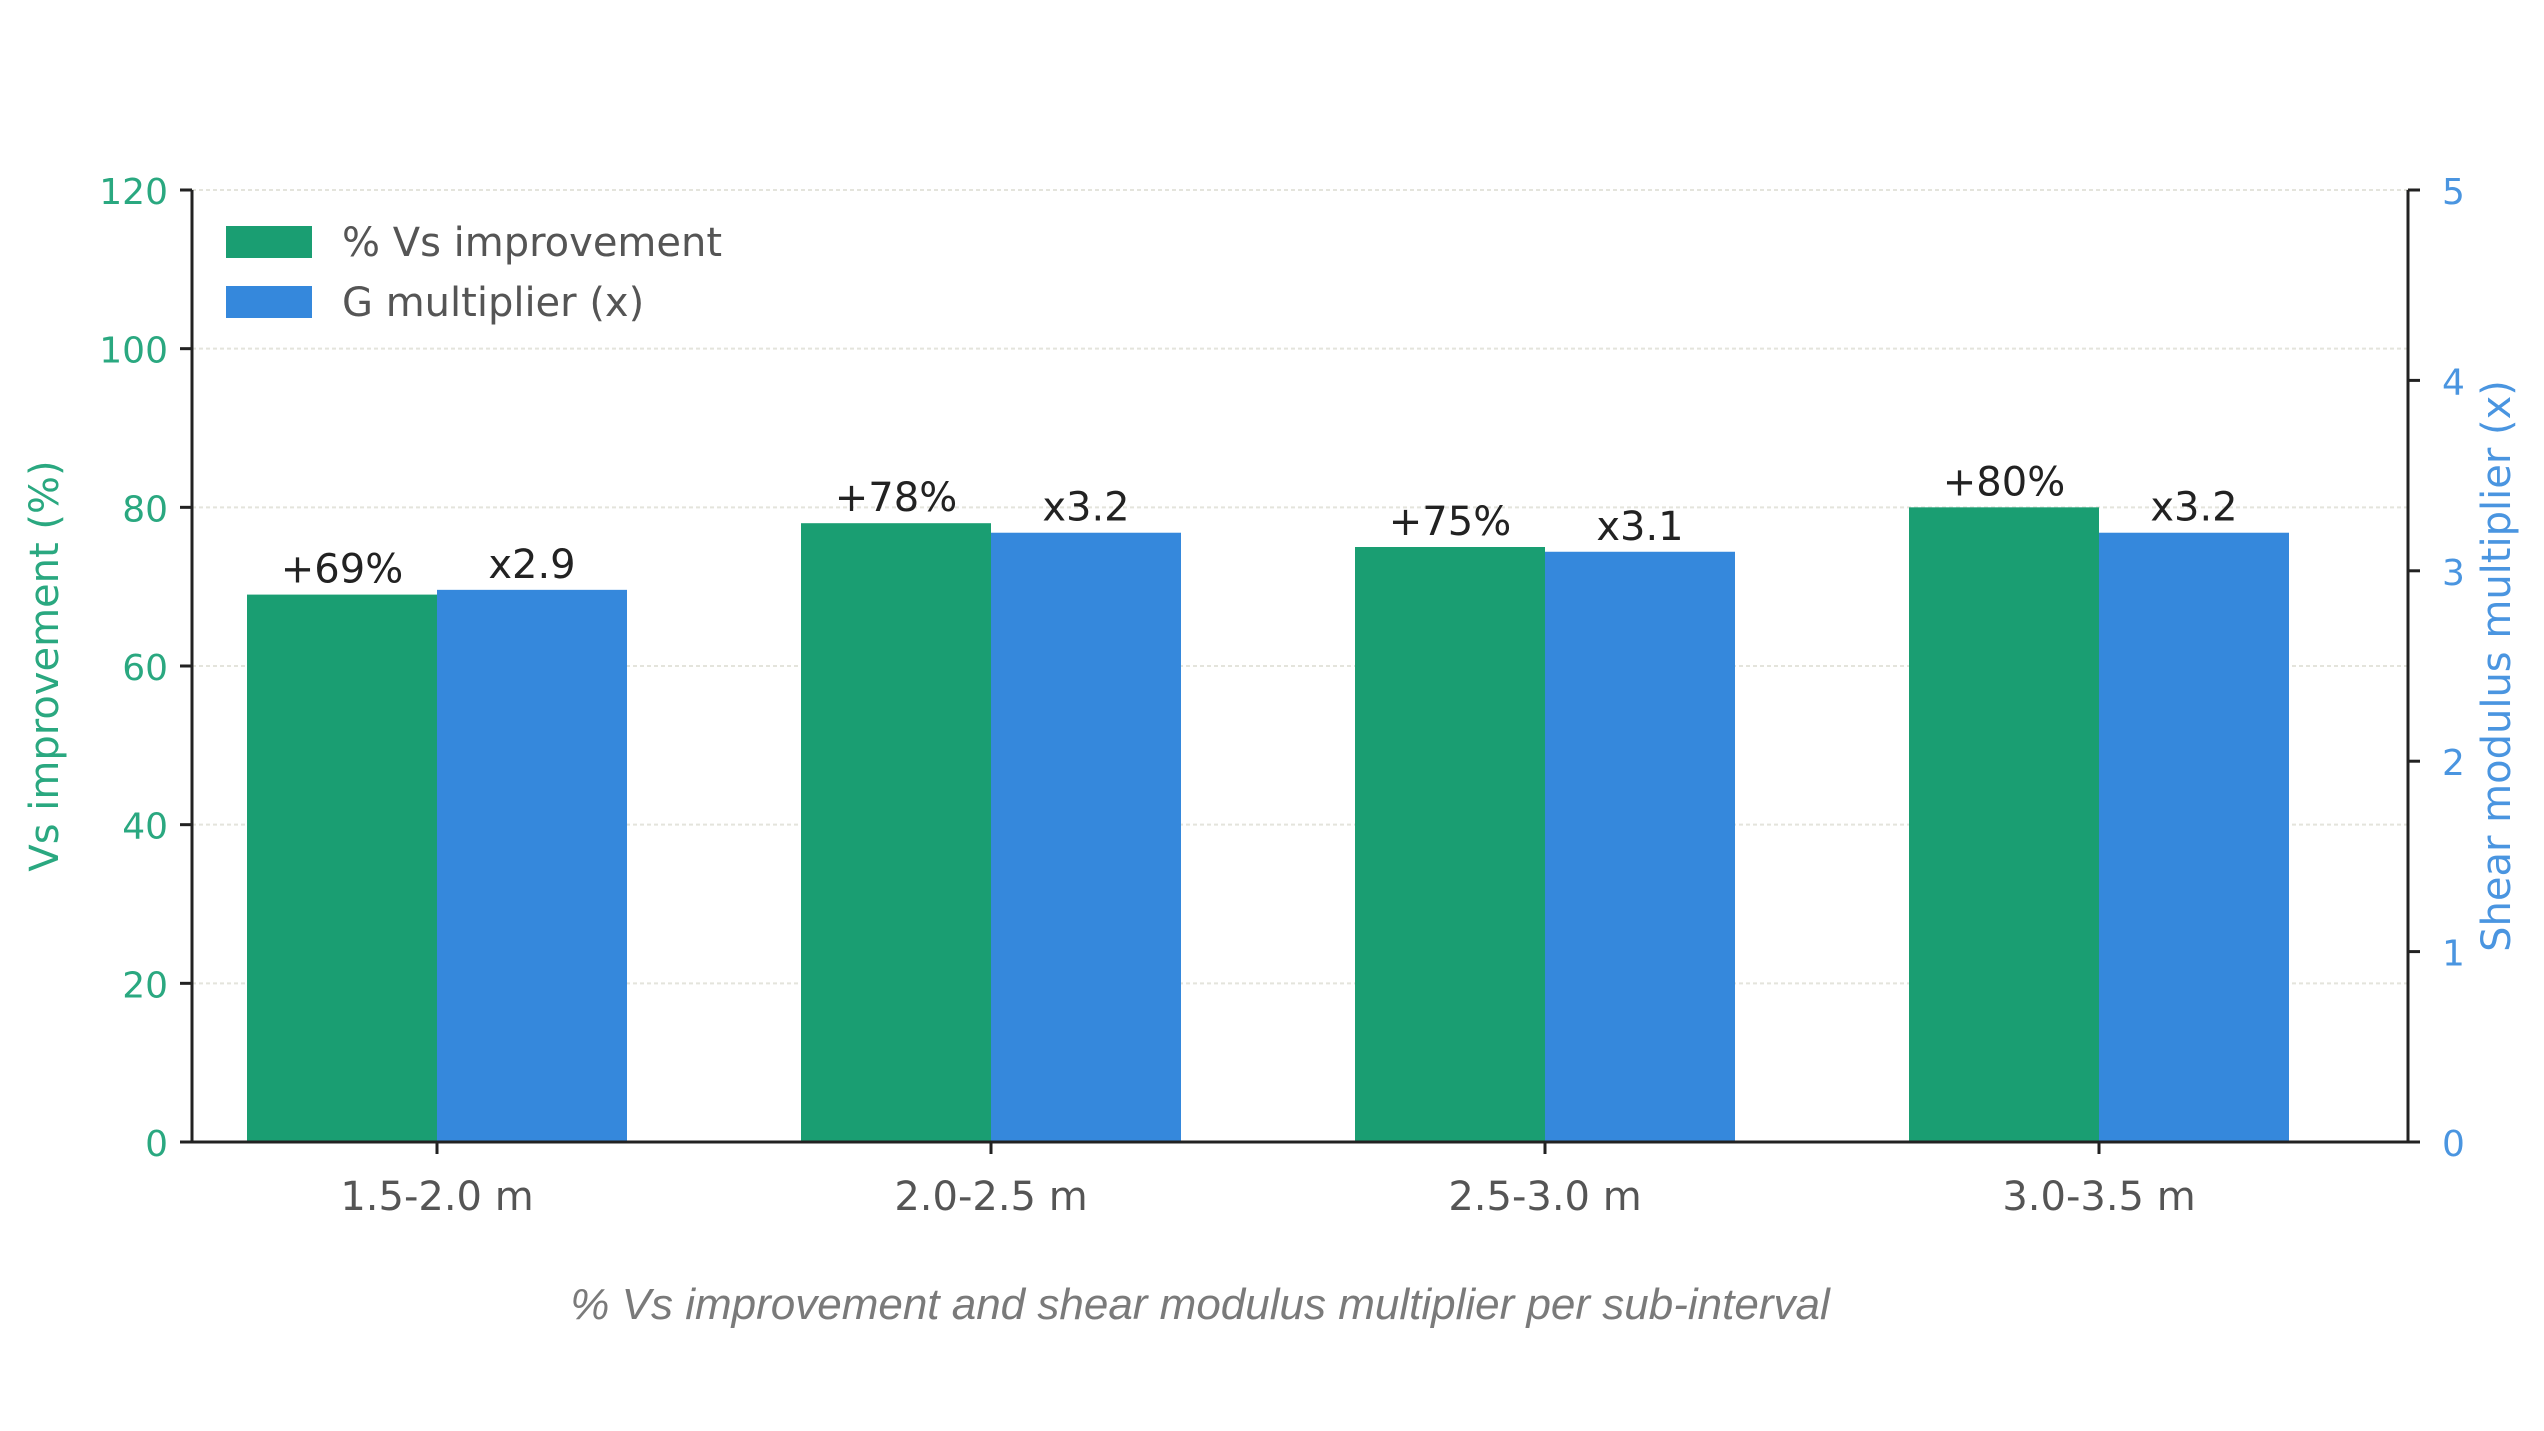 The image size is (2544, 1431). Describe the element at coordinates (2004, 482) in the screenshot. I see `bar-label-vs-improvement: +80%` at that location.